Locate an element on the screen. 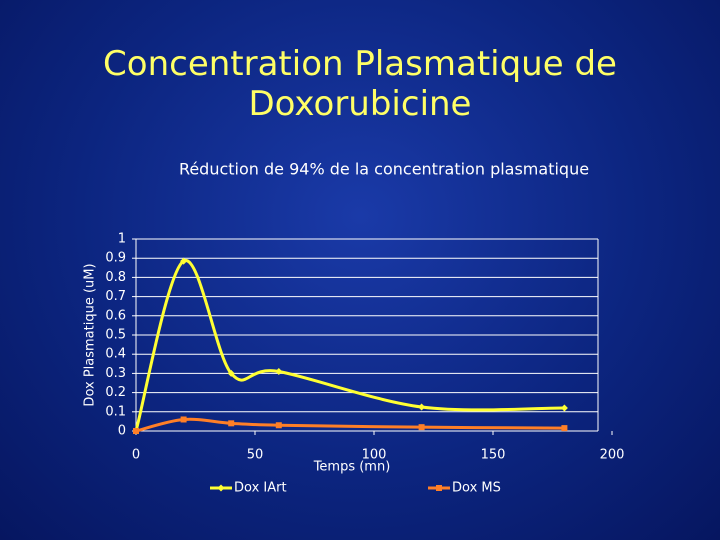 Image resolution: width=720 pixels, height=540 pixels. y-tick-label: 0.5 is located at coordinates (115, 335).